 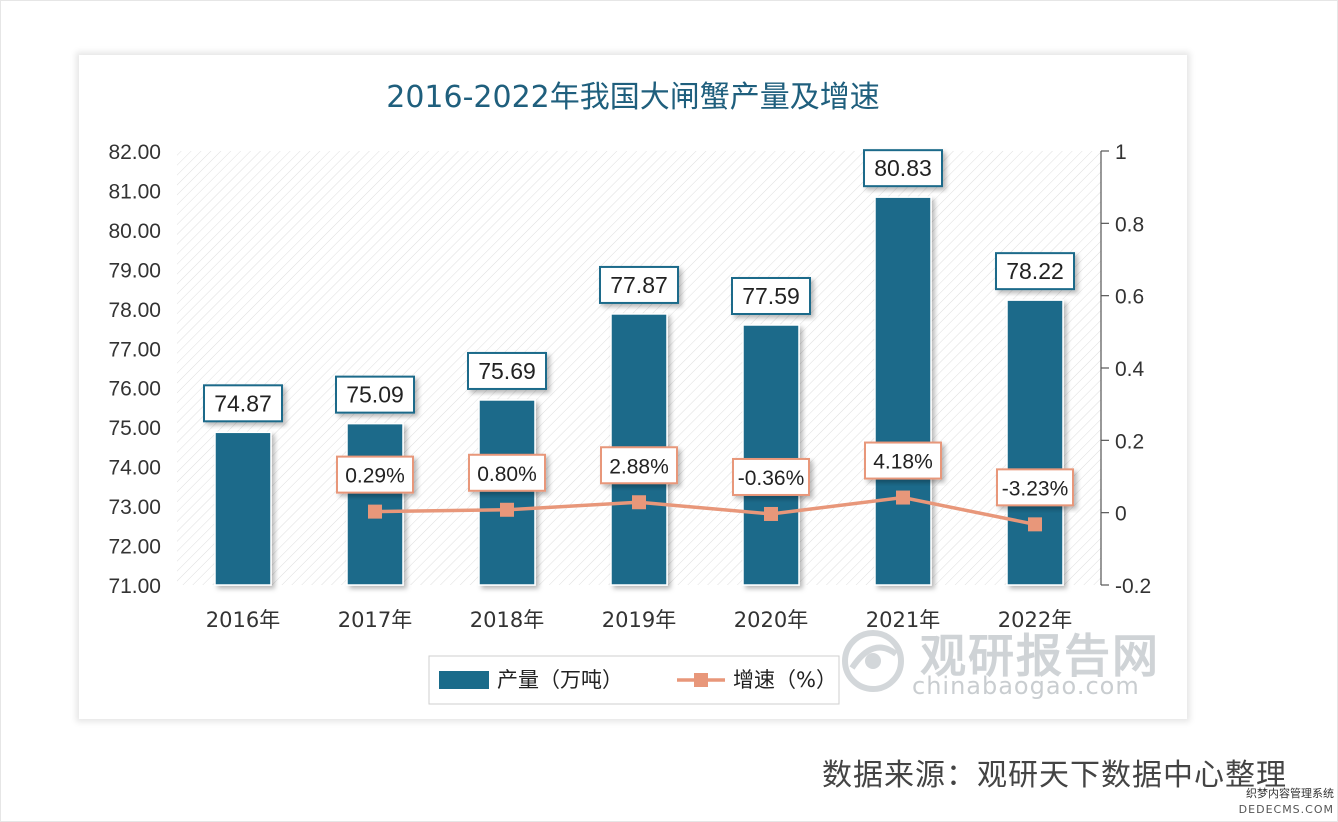 I want to click on x-tick-label: 2016年, so click(x=243, y=620).